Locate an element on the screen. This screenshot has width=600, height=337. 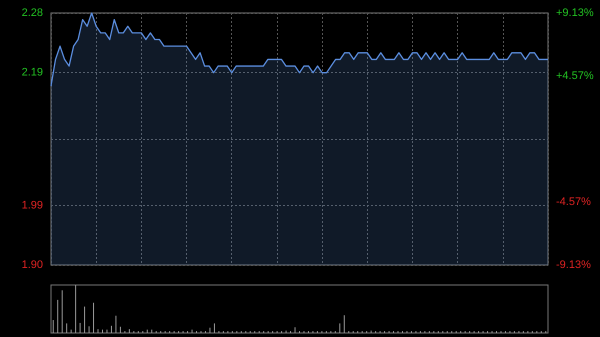
y2-tick-label: +9.13% is located at coordinates (575, 13).